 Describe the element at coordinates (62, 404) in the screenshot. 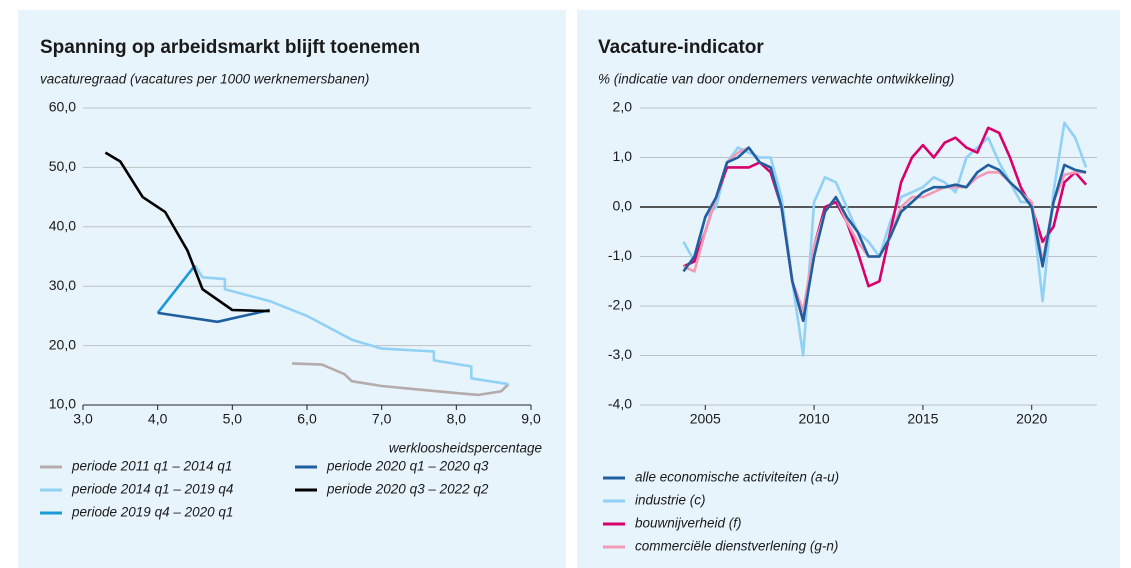

I see `y-tick-label: 10,0` at that location.